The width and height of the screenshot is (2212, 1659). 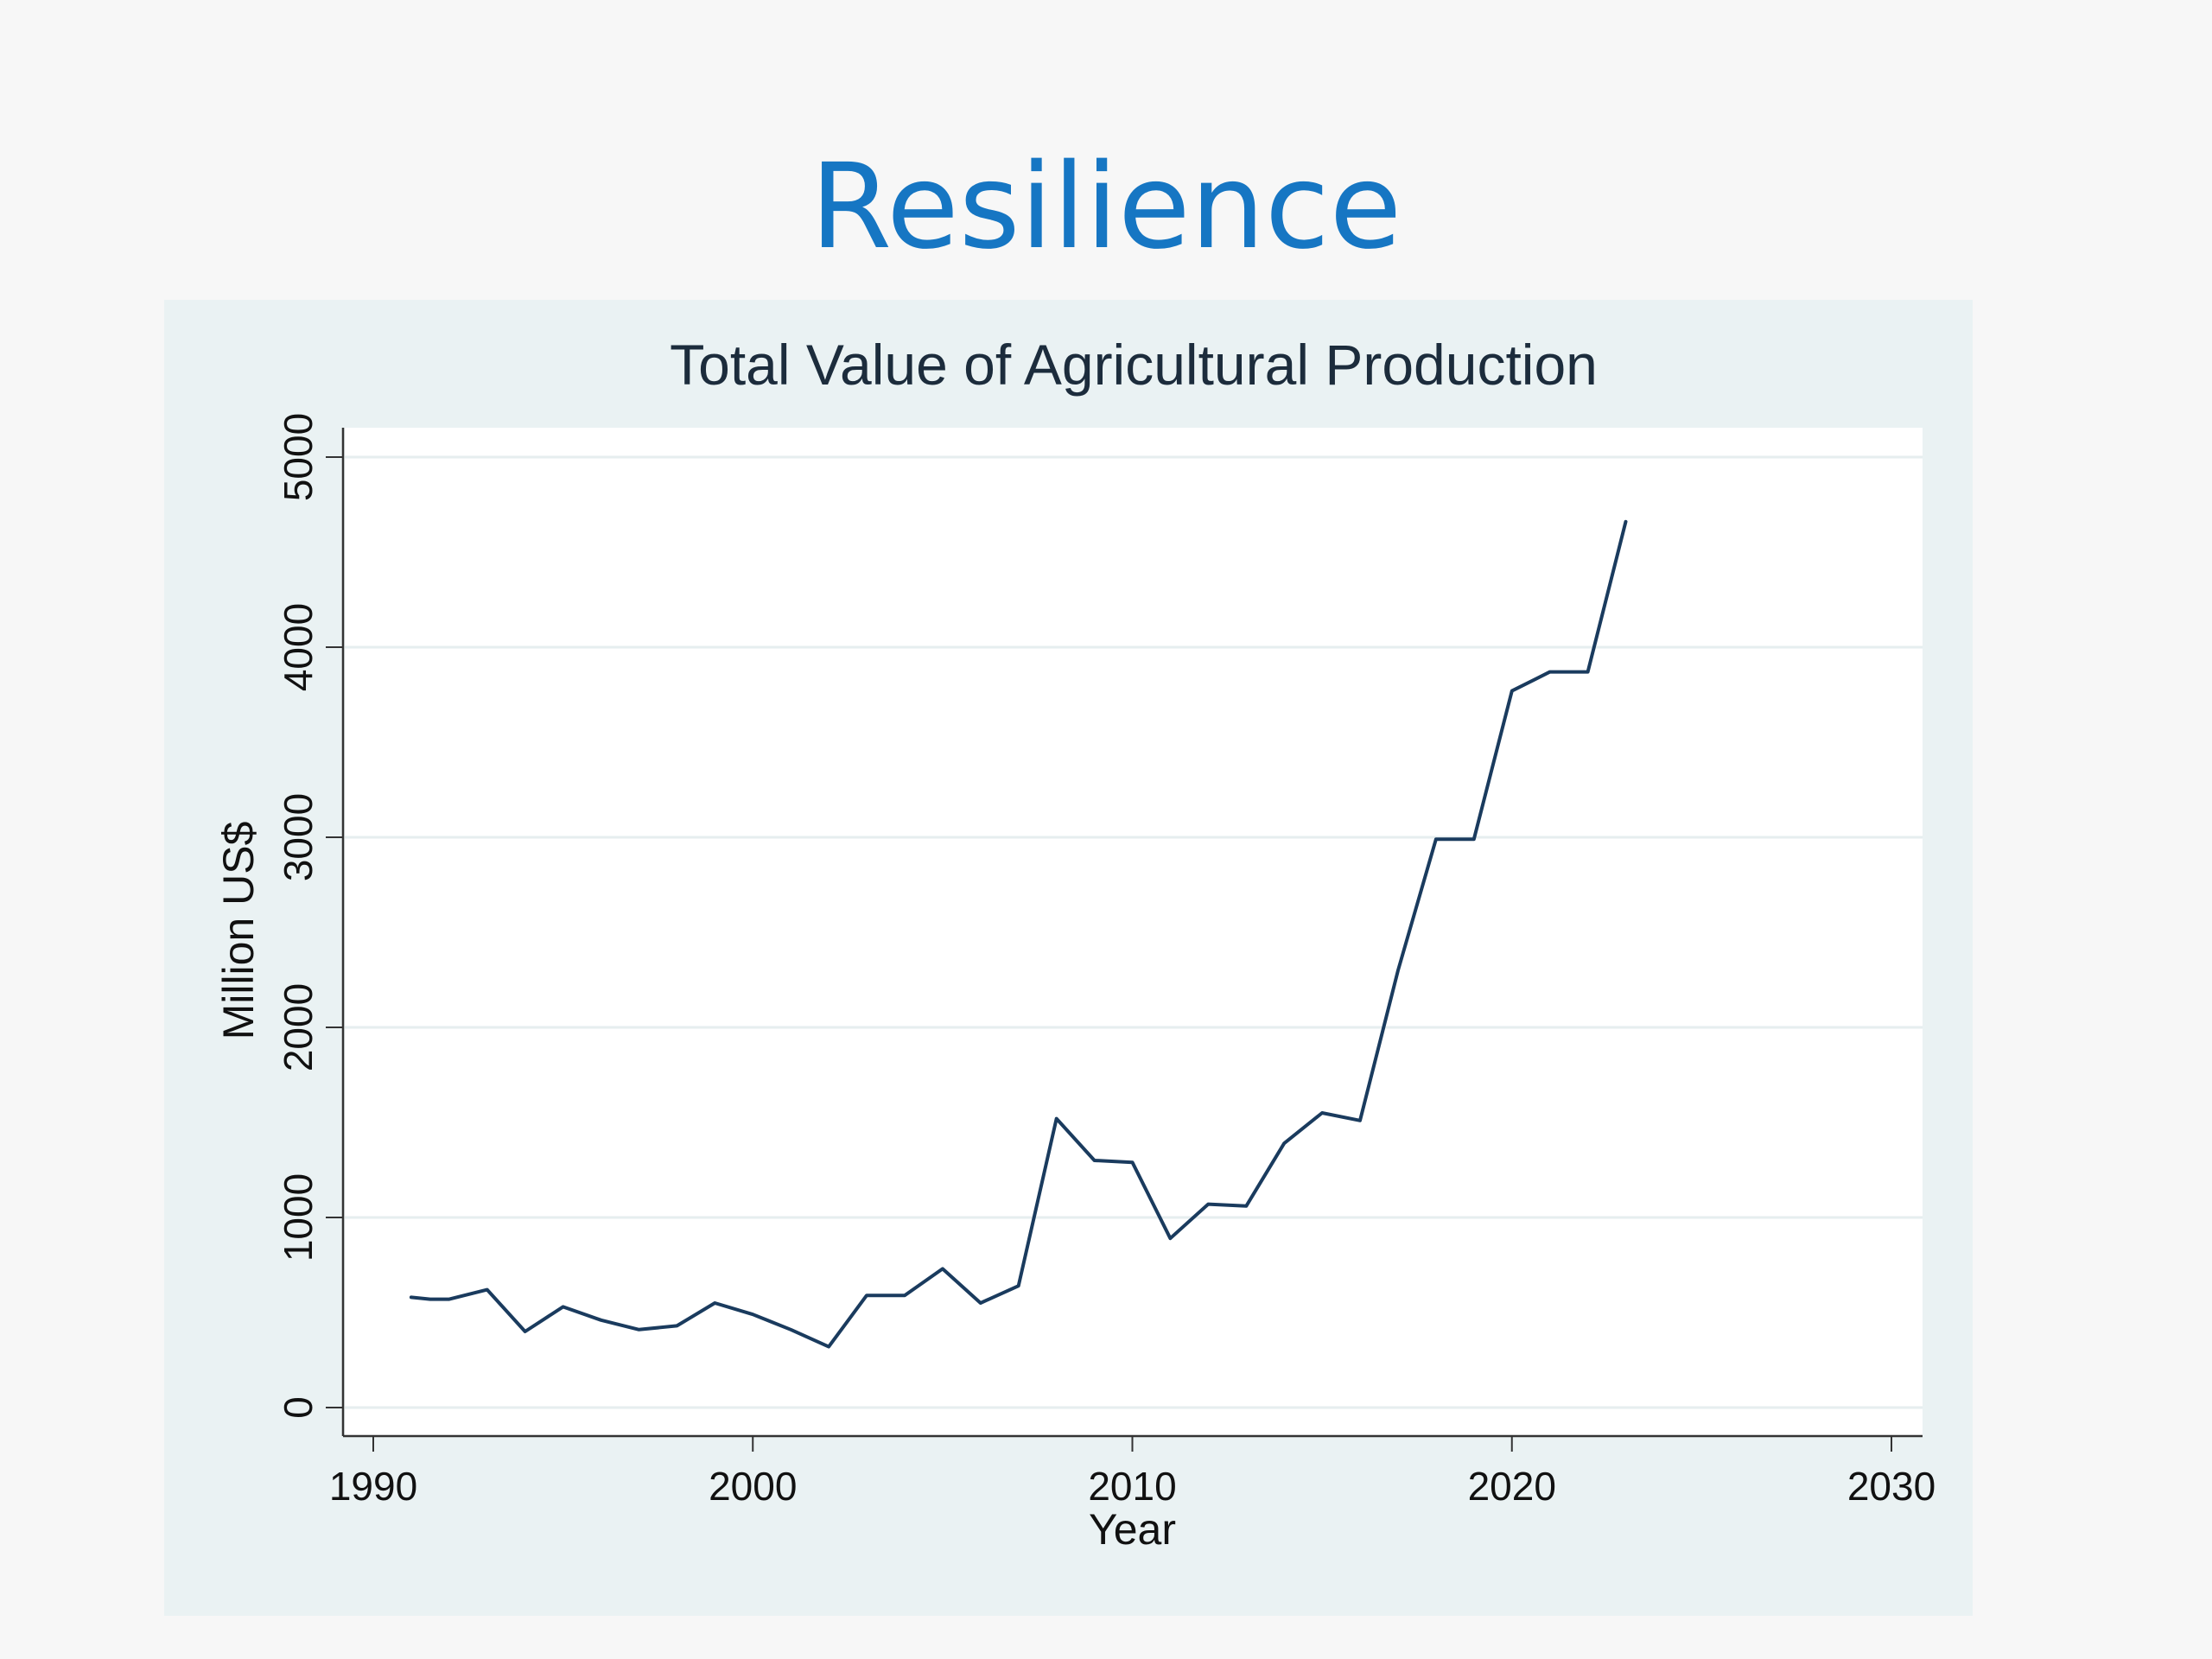 What do you see at coordinates (753, 1486) in the screenshot?
I see `x-tick-label: 2000` at bounding box center [753, 1486].